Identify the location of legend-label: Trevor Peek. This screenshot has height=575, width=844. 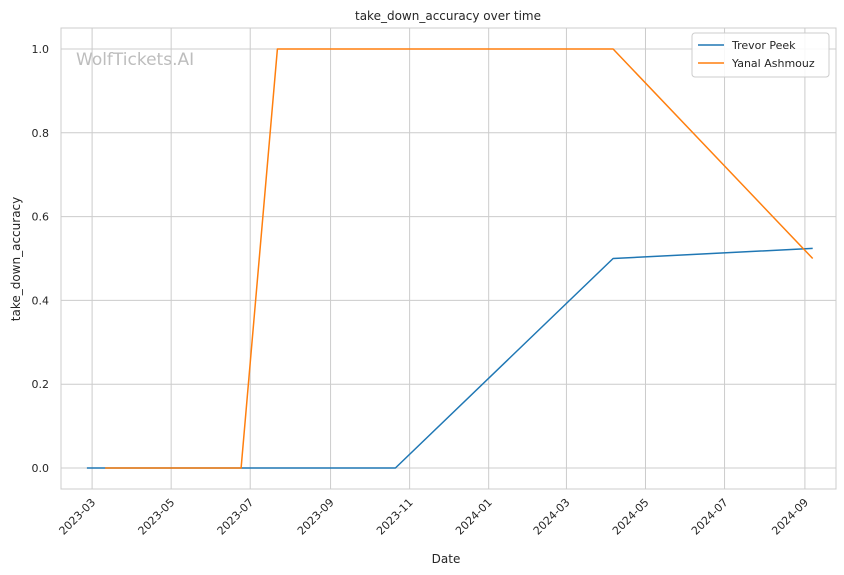
(763, 45).